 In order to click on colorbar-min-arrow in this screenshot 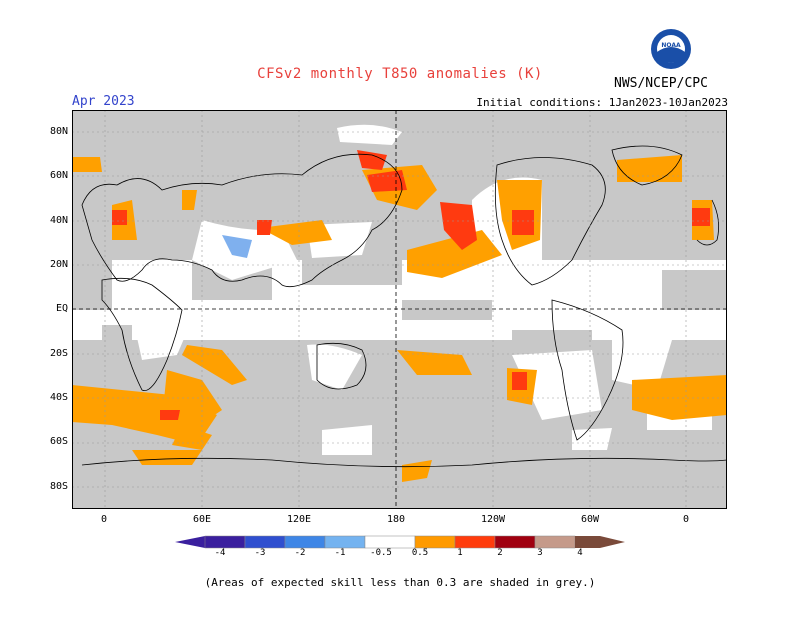, I will do `click(190, 542)`.